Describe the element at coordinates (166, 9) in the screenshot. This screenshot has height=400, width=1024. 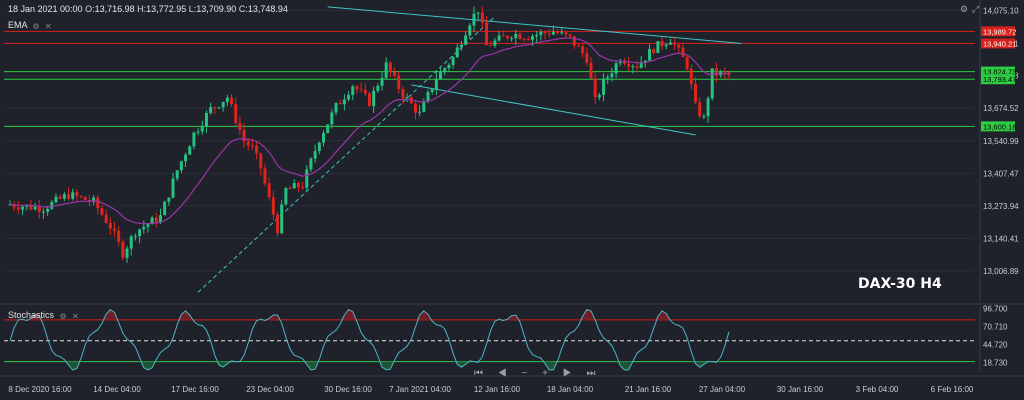
I see `high-value: 13,772.95` at that location.